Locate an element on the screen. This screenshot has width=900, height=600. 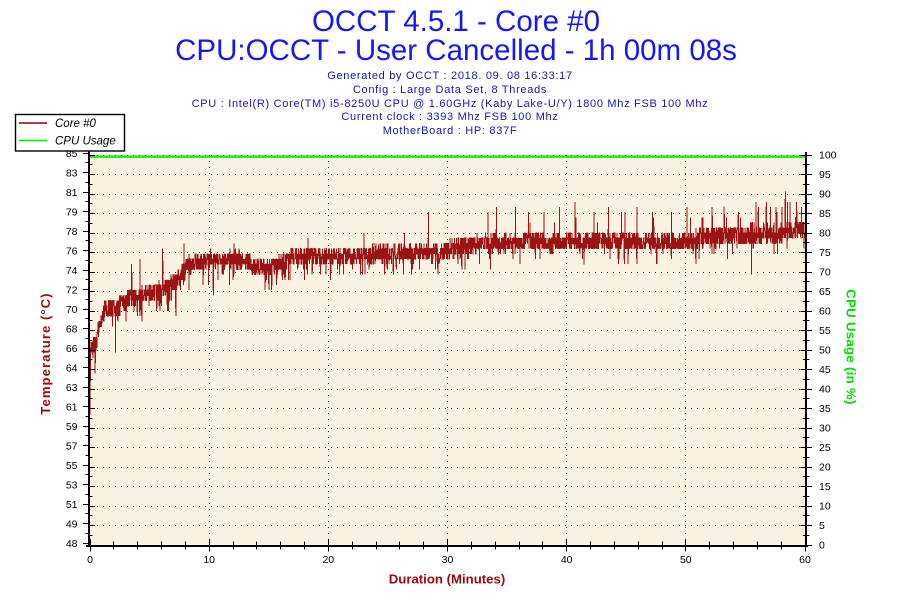
svg-text: 48 is located at coordinates (72, 544).